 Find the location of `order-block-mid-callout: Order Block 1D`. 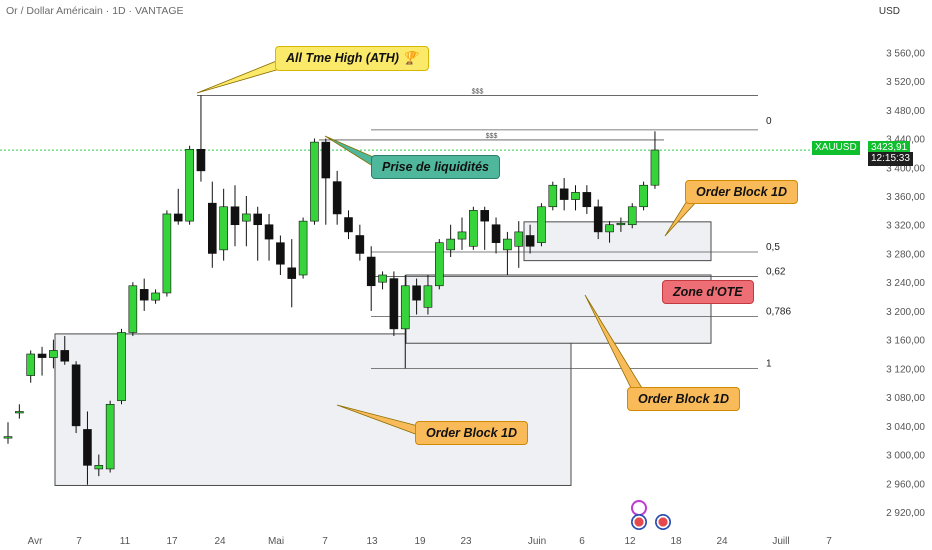

order-block-mid-callout: Order Block 1D is located at coordinates (684, 399).